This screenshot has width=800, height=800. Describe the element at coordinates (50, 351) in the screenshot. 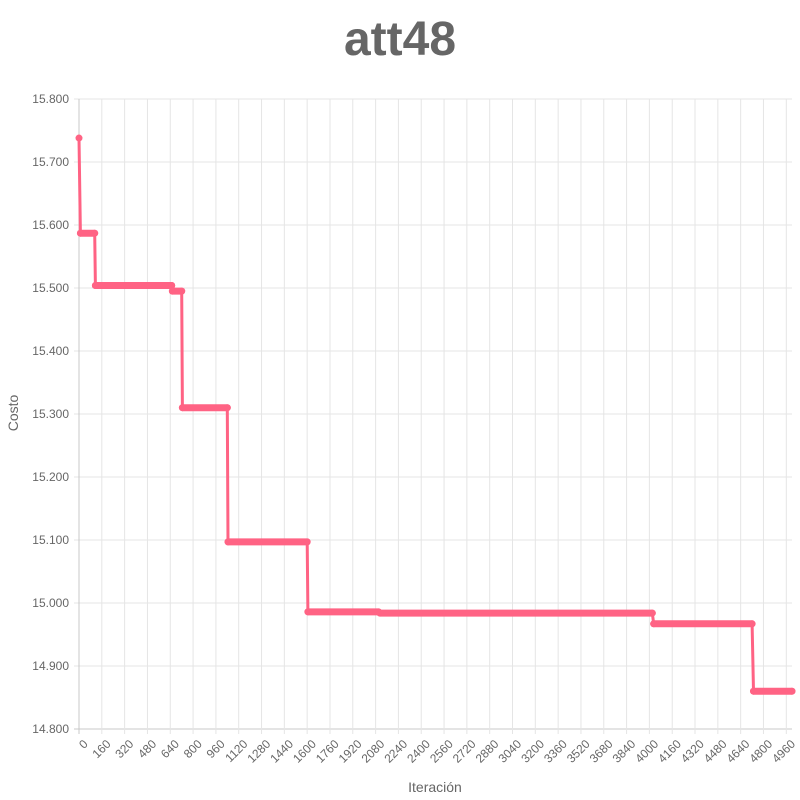

I see `y-tick-label: 15.400` at that location.